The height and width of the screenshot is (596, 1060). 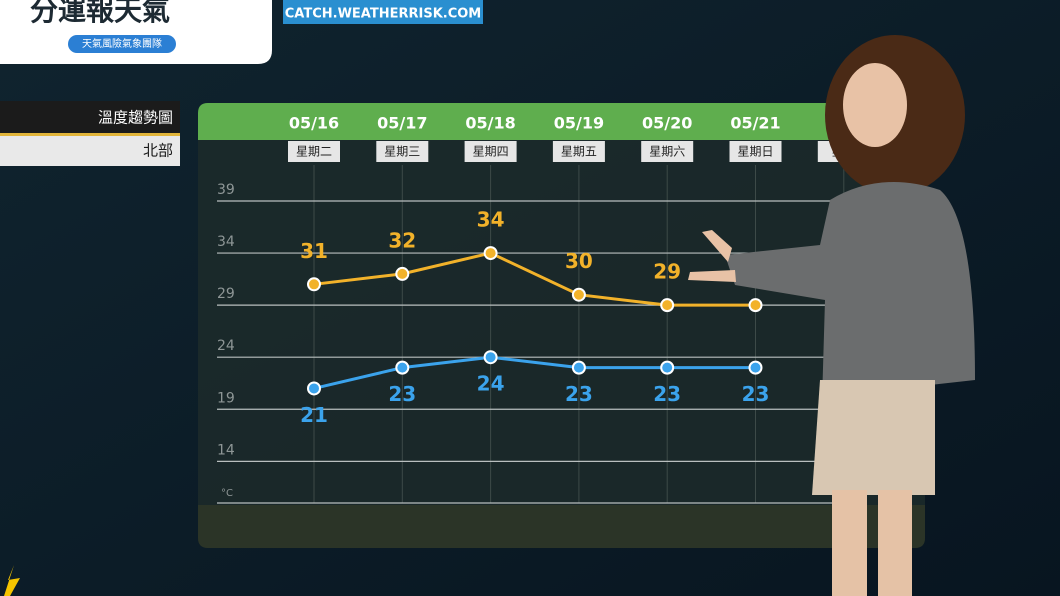 What do you see at coordinates (314, 123) in the screenshot?
I see `x-tick-label: 05/16` at bounding box center [314, 123].